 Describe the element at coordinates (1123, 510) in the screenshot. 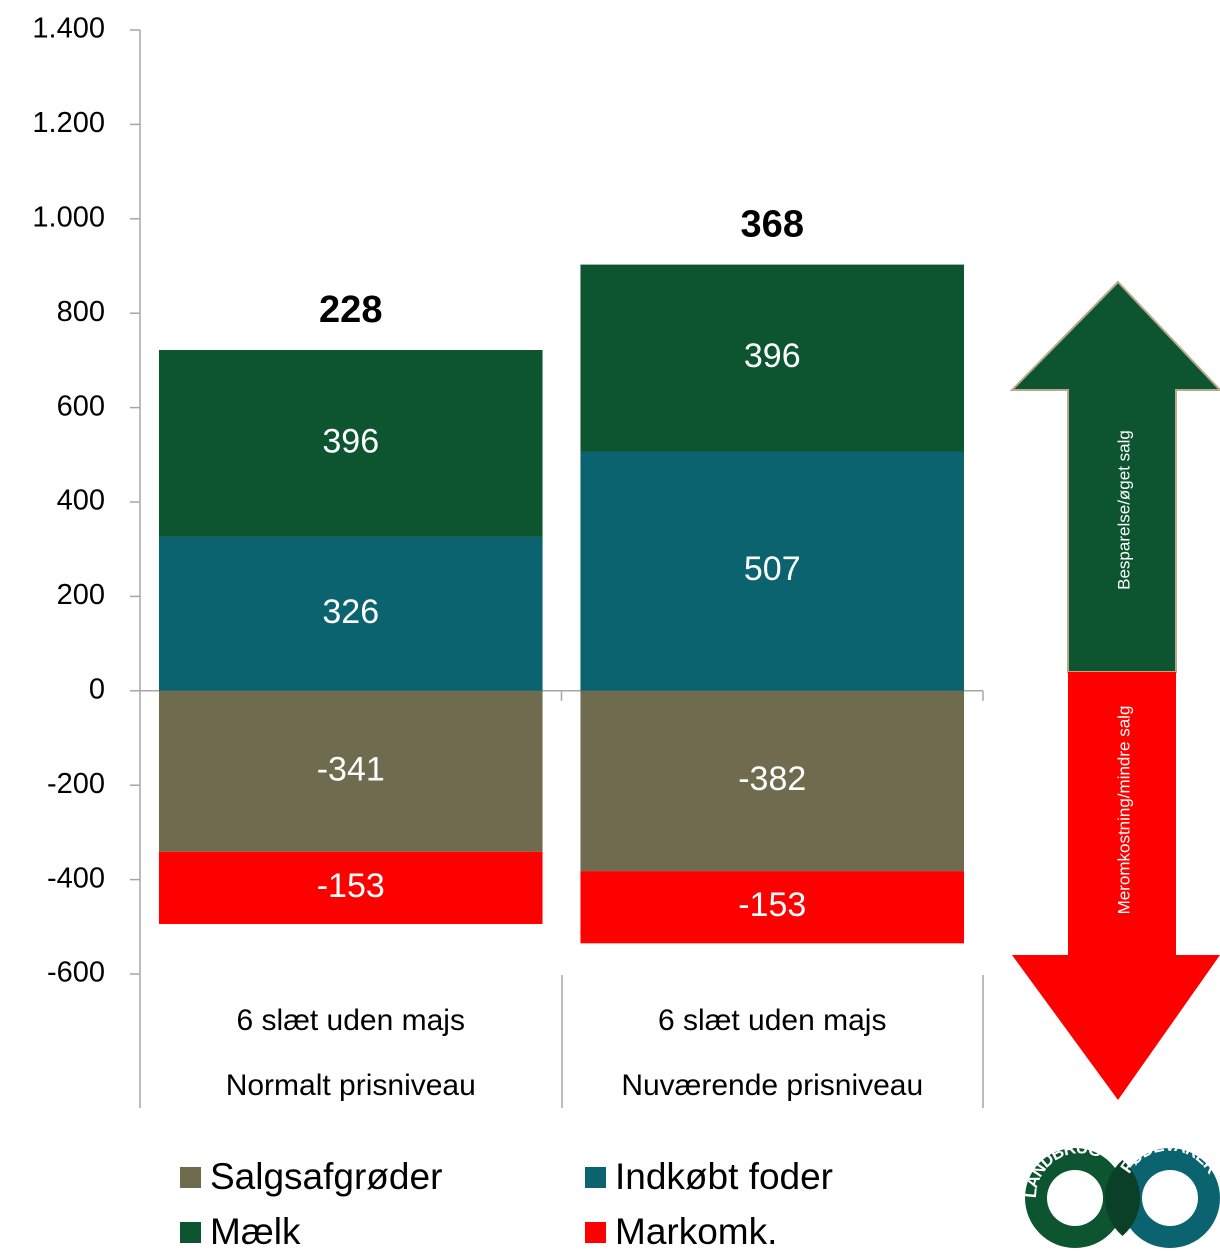

I see `annotation: Besparelse/øget salg` at that location.